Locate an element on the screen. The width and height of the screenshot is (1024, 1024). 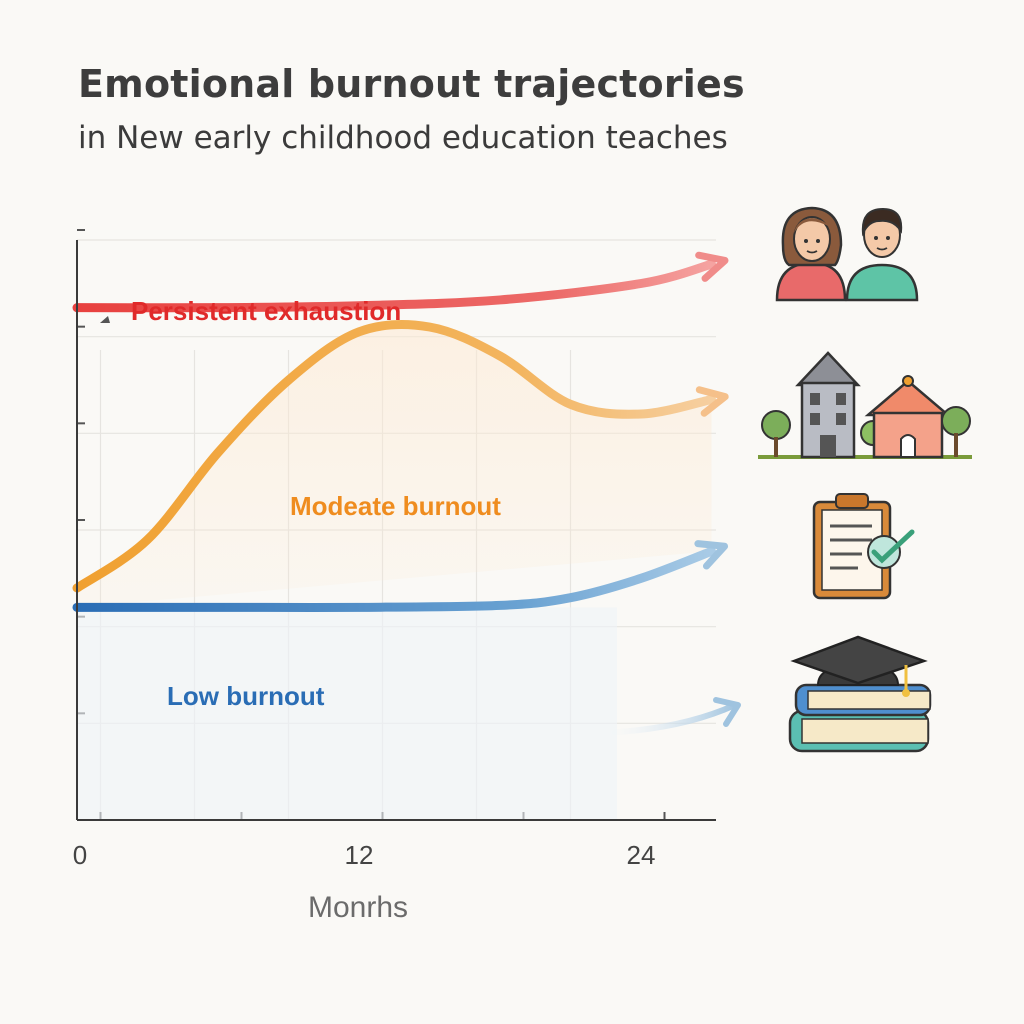
x-tick-label: 0 is located at coordinates (80, 855).